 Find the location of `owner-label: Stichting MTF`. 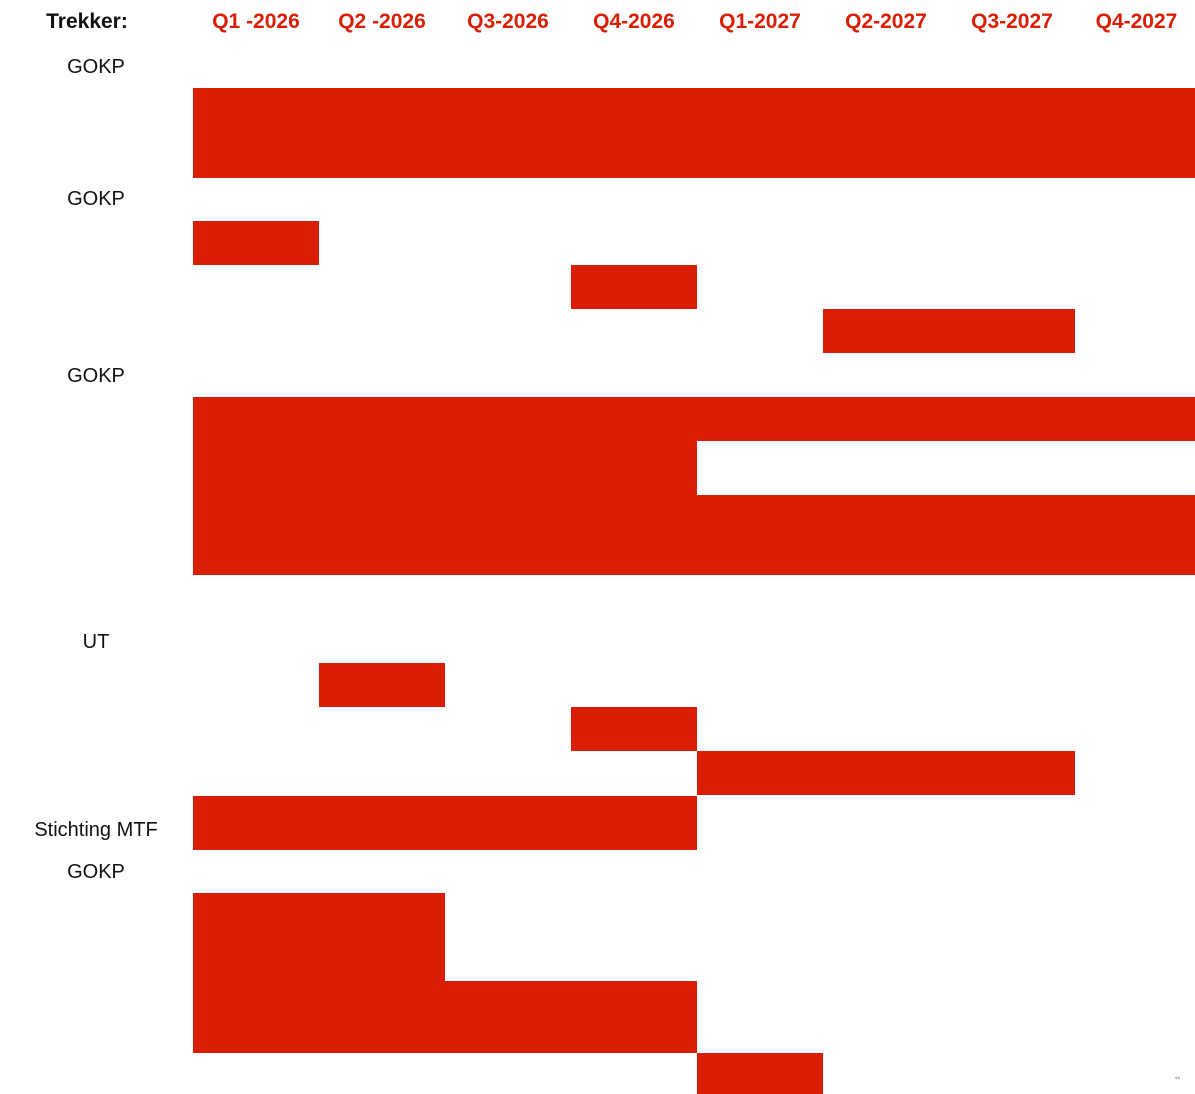

owner-label: Stichting MTF is located at coordinates (95, 830).